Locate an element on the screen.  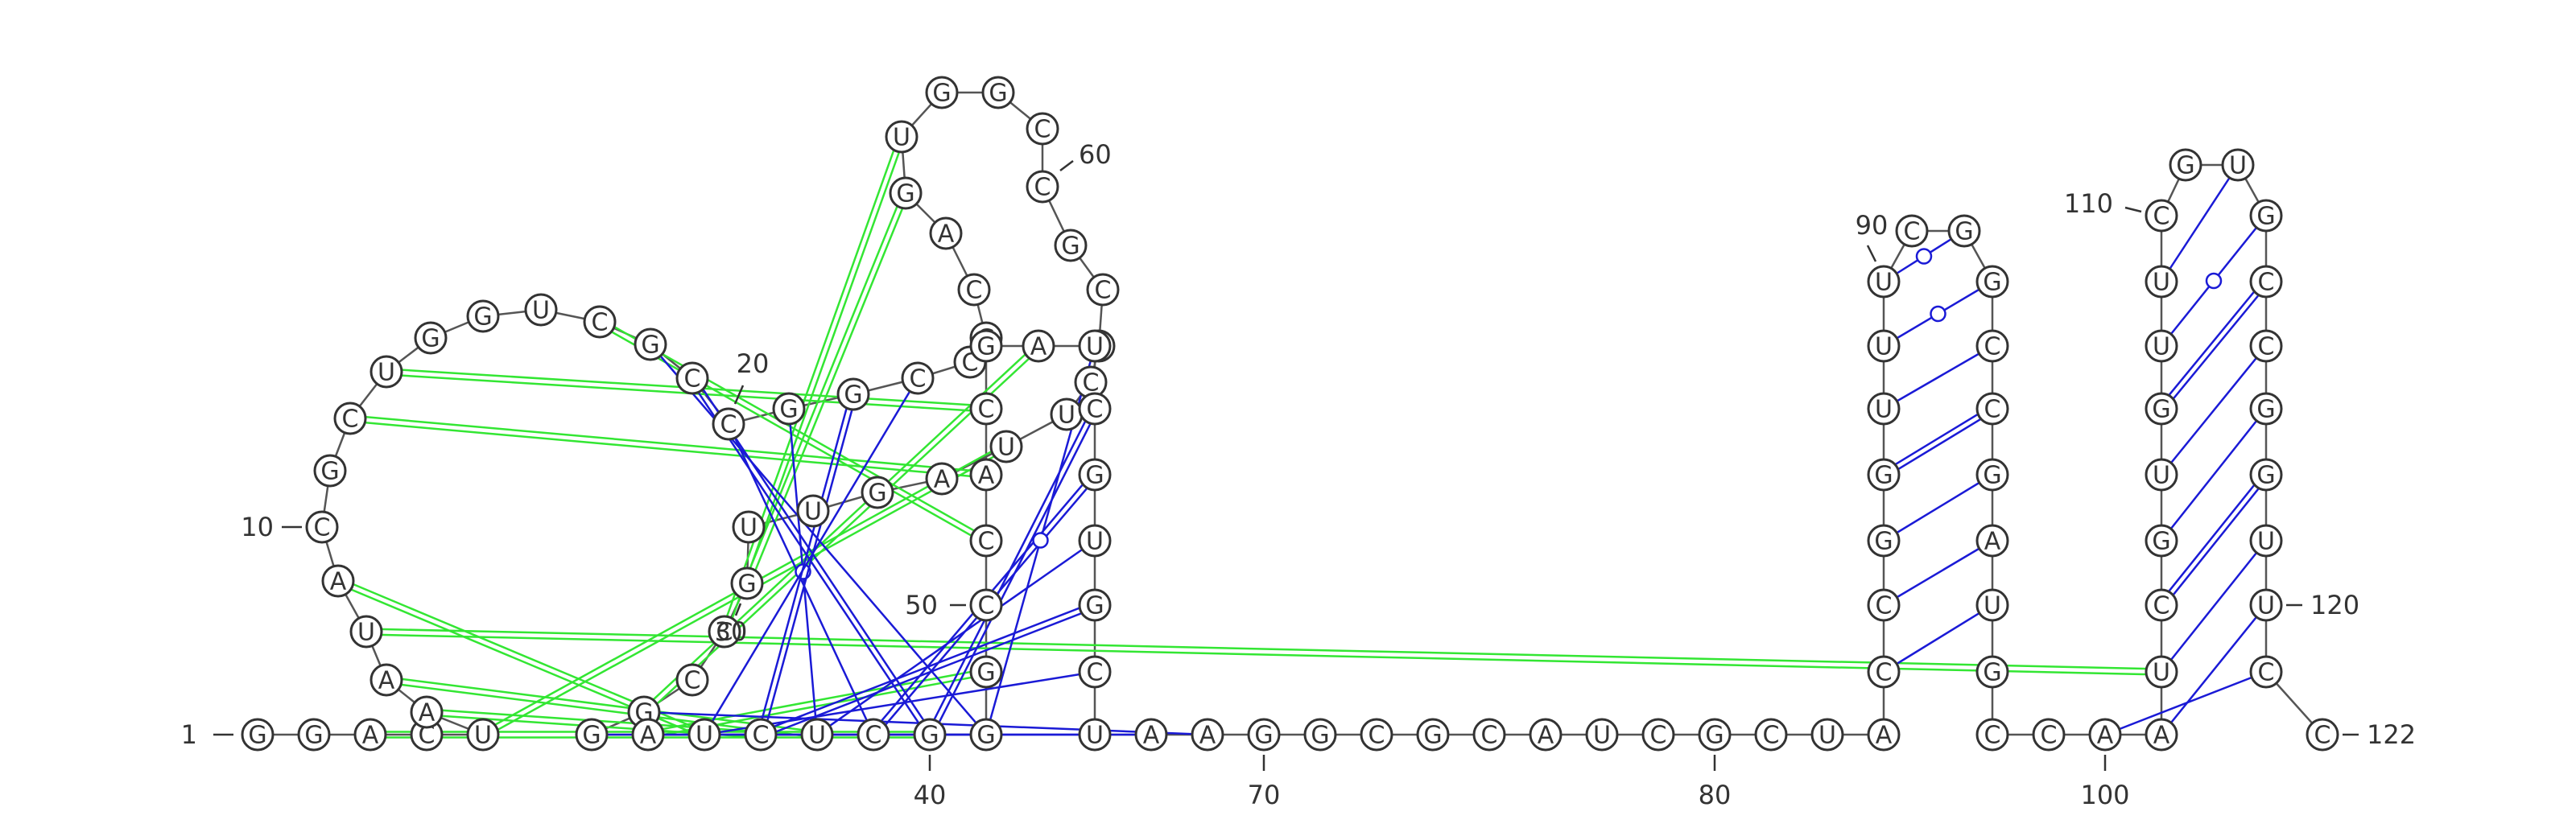
nucleotide-120: U is located at coordinates (2266, 605).